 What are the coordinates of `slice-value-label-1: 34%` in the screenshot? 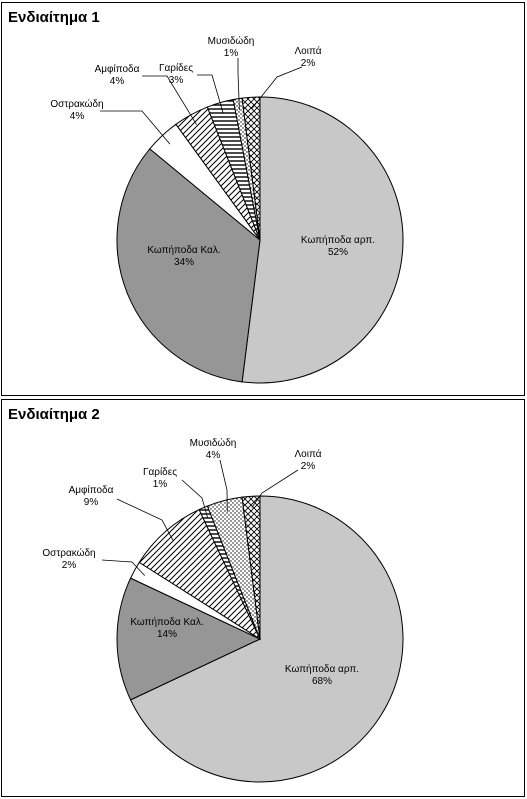 It's located at (184, 262).